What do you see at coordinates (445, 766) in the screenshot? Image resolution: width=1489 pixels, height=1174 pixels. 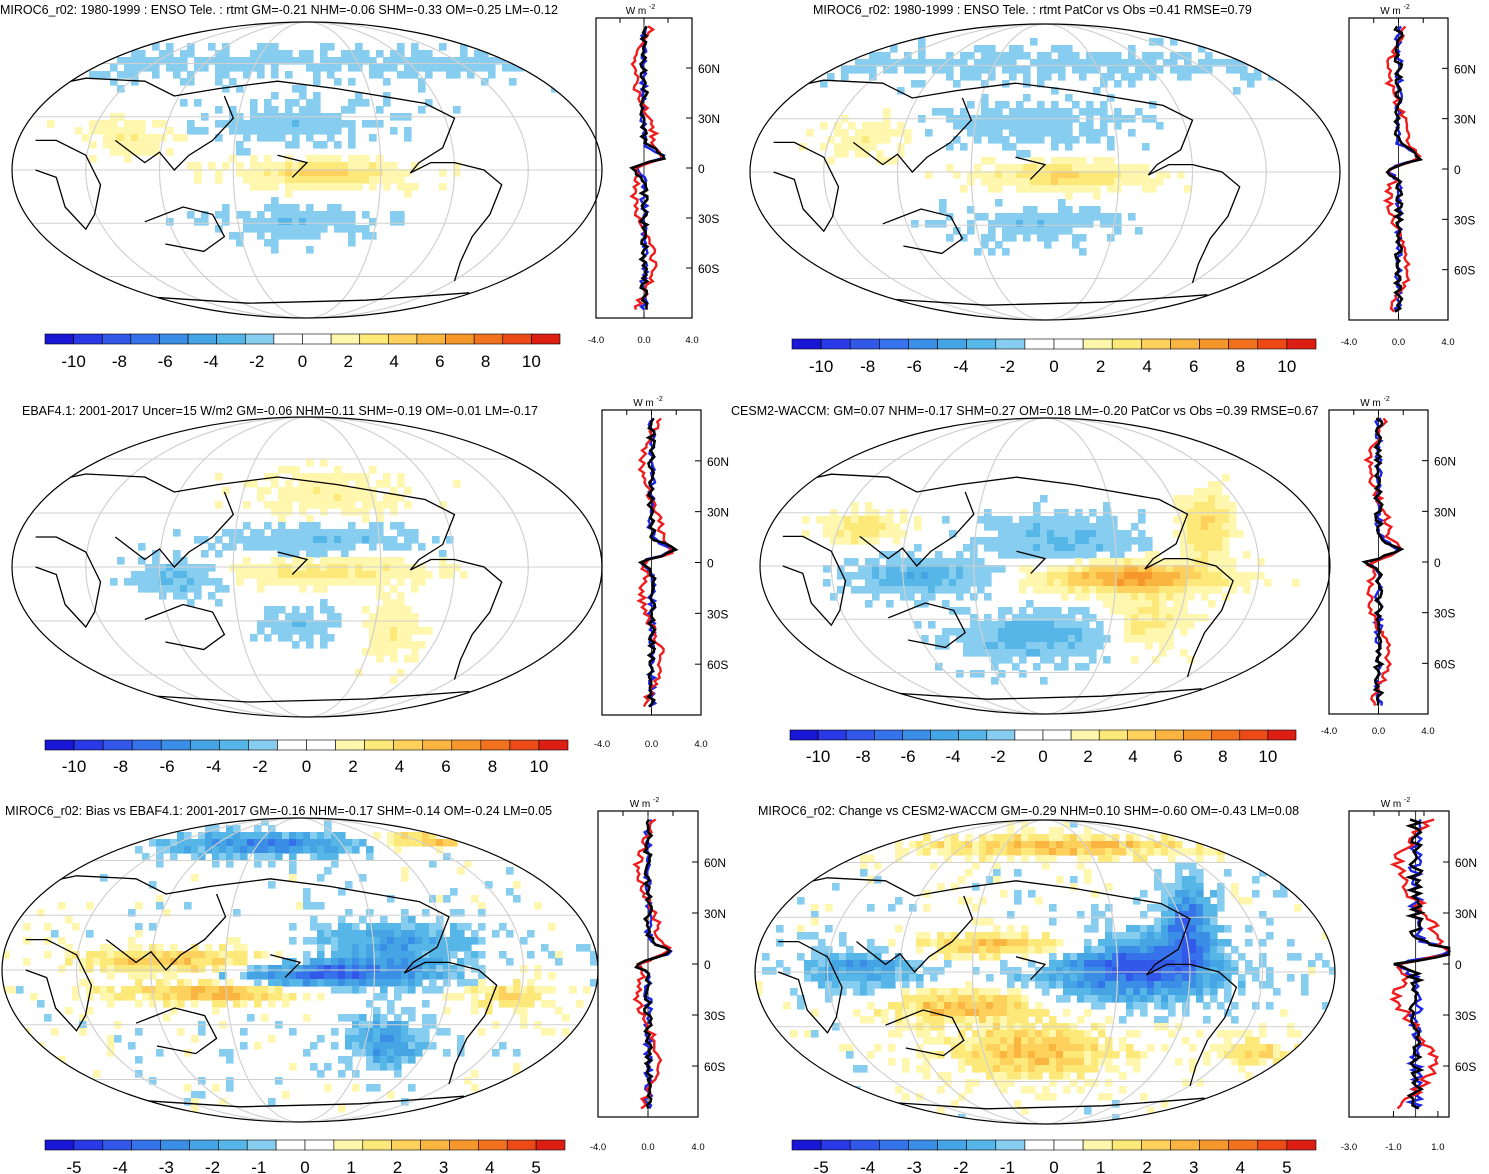 I see `colorbar-tick-label: 6` at bounding box center [445, 766].